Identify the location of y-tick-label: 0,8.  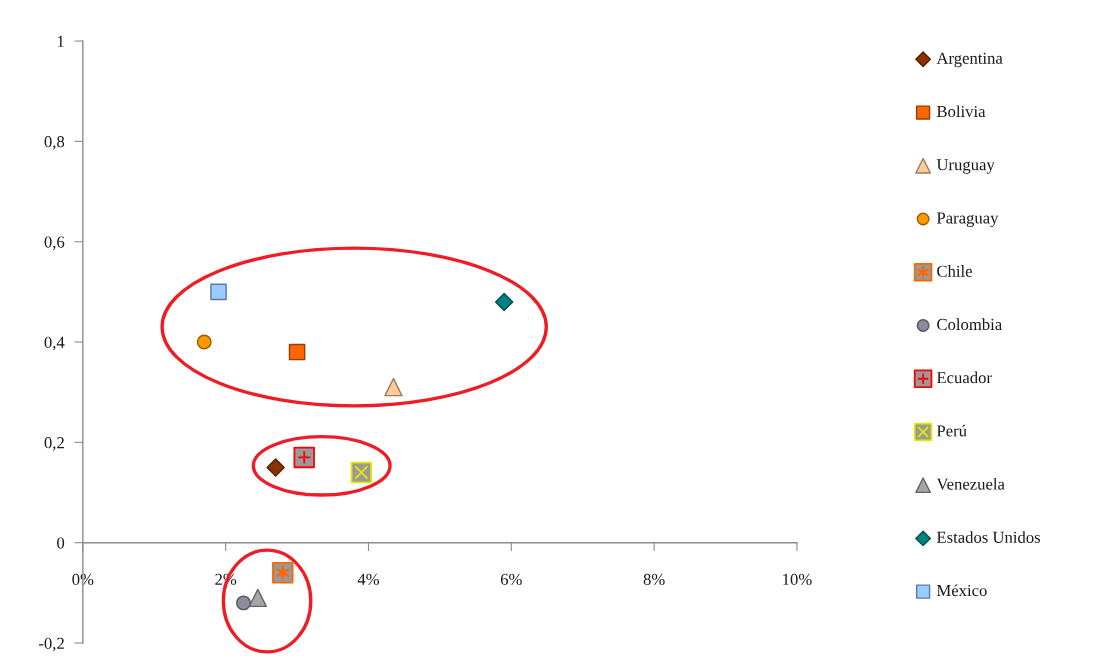
(54, 143).